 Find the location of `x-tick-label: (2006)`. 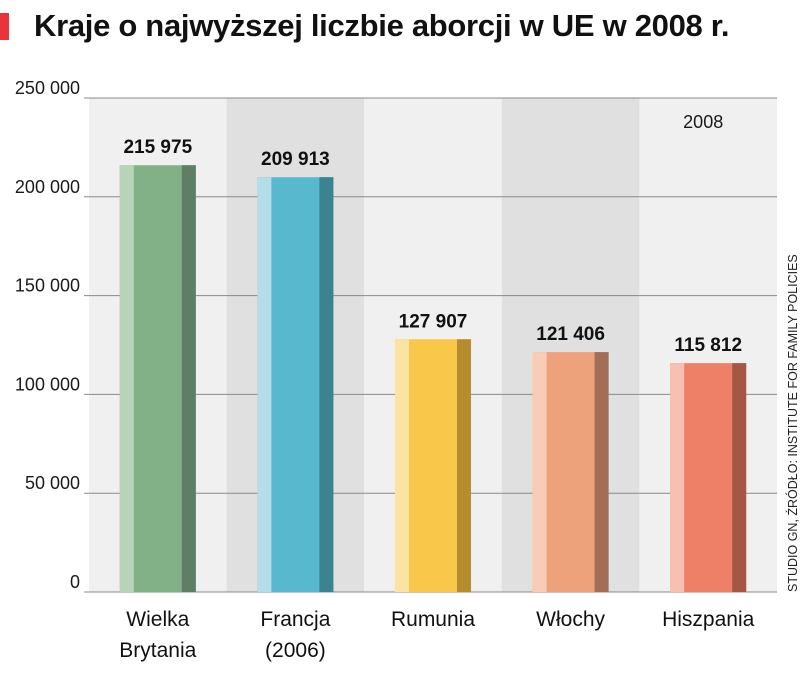

x-tick-label: (2006) is located at coordinates (295, 650).